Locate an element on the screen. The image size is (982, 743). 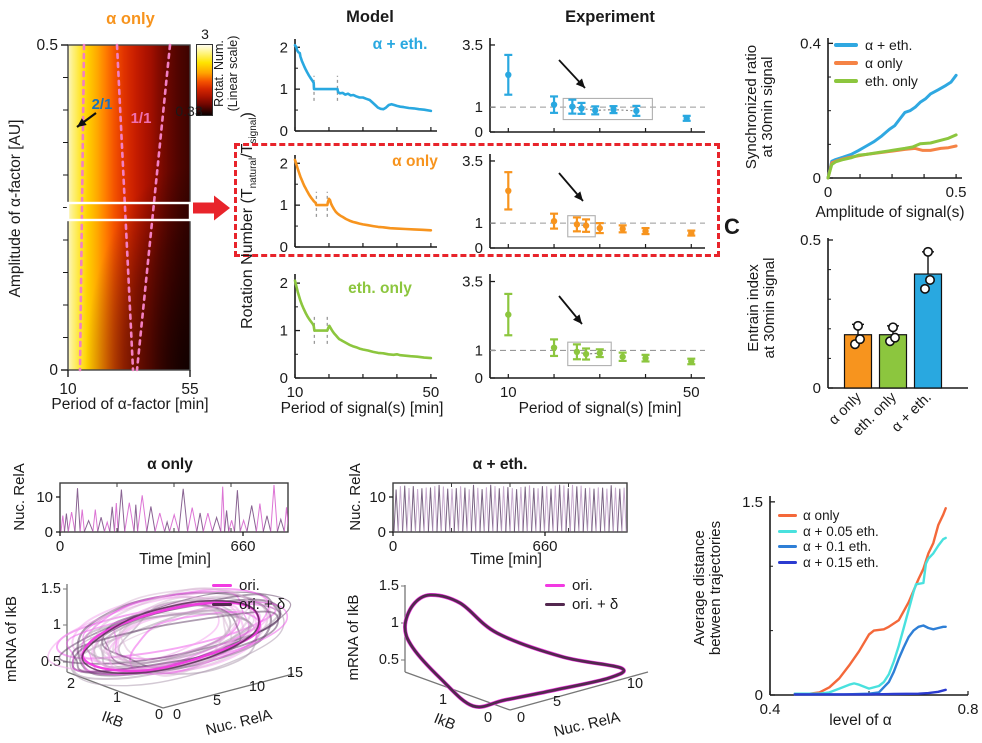
model-eth-only-label: eth. only is located at coordinates (380, 288).